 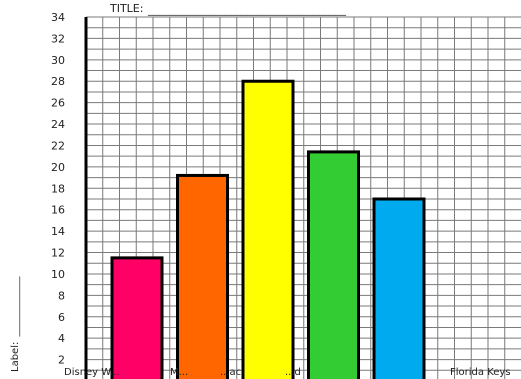 I want to click on y-tick-label: 24, so click(x=58, y=124).